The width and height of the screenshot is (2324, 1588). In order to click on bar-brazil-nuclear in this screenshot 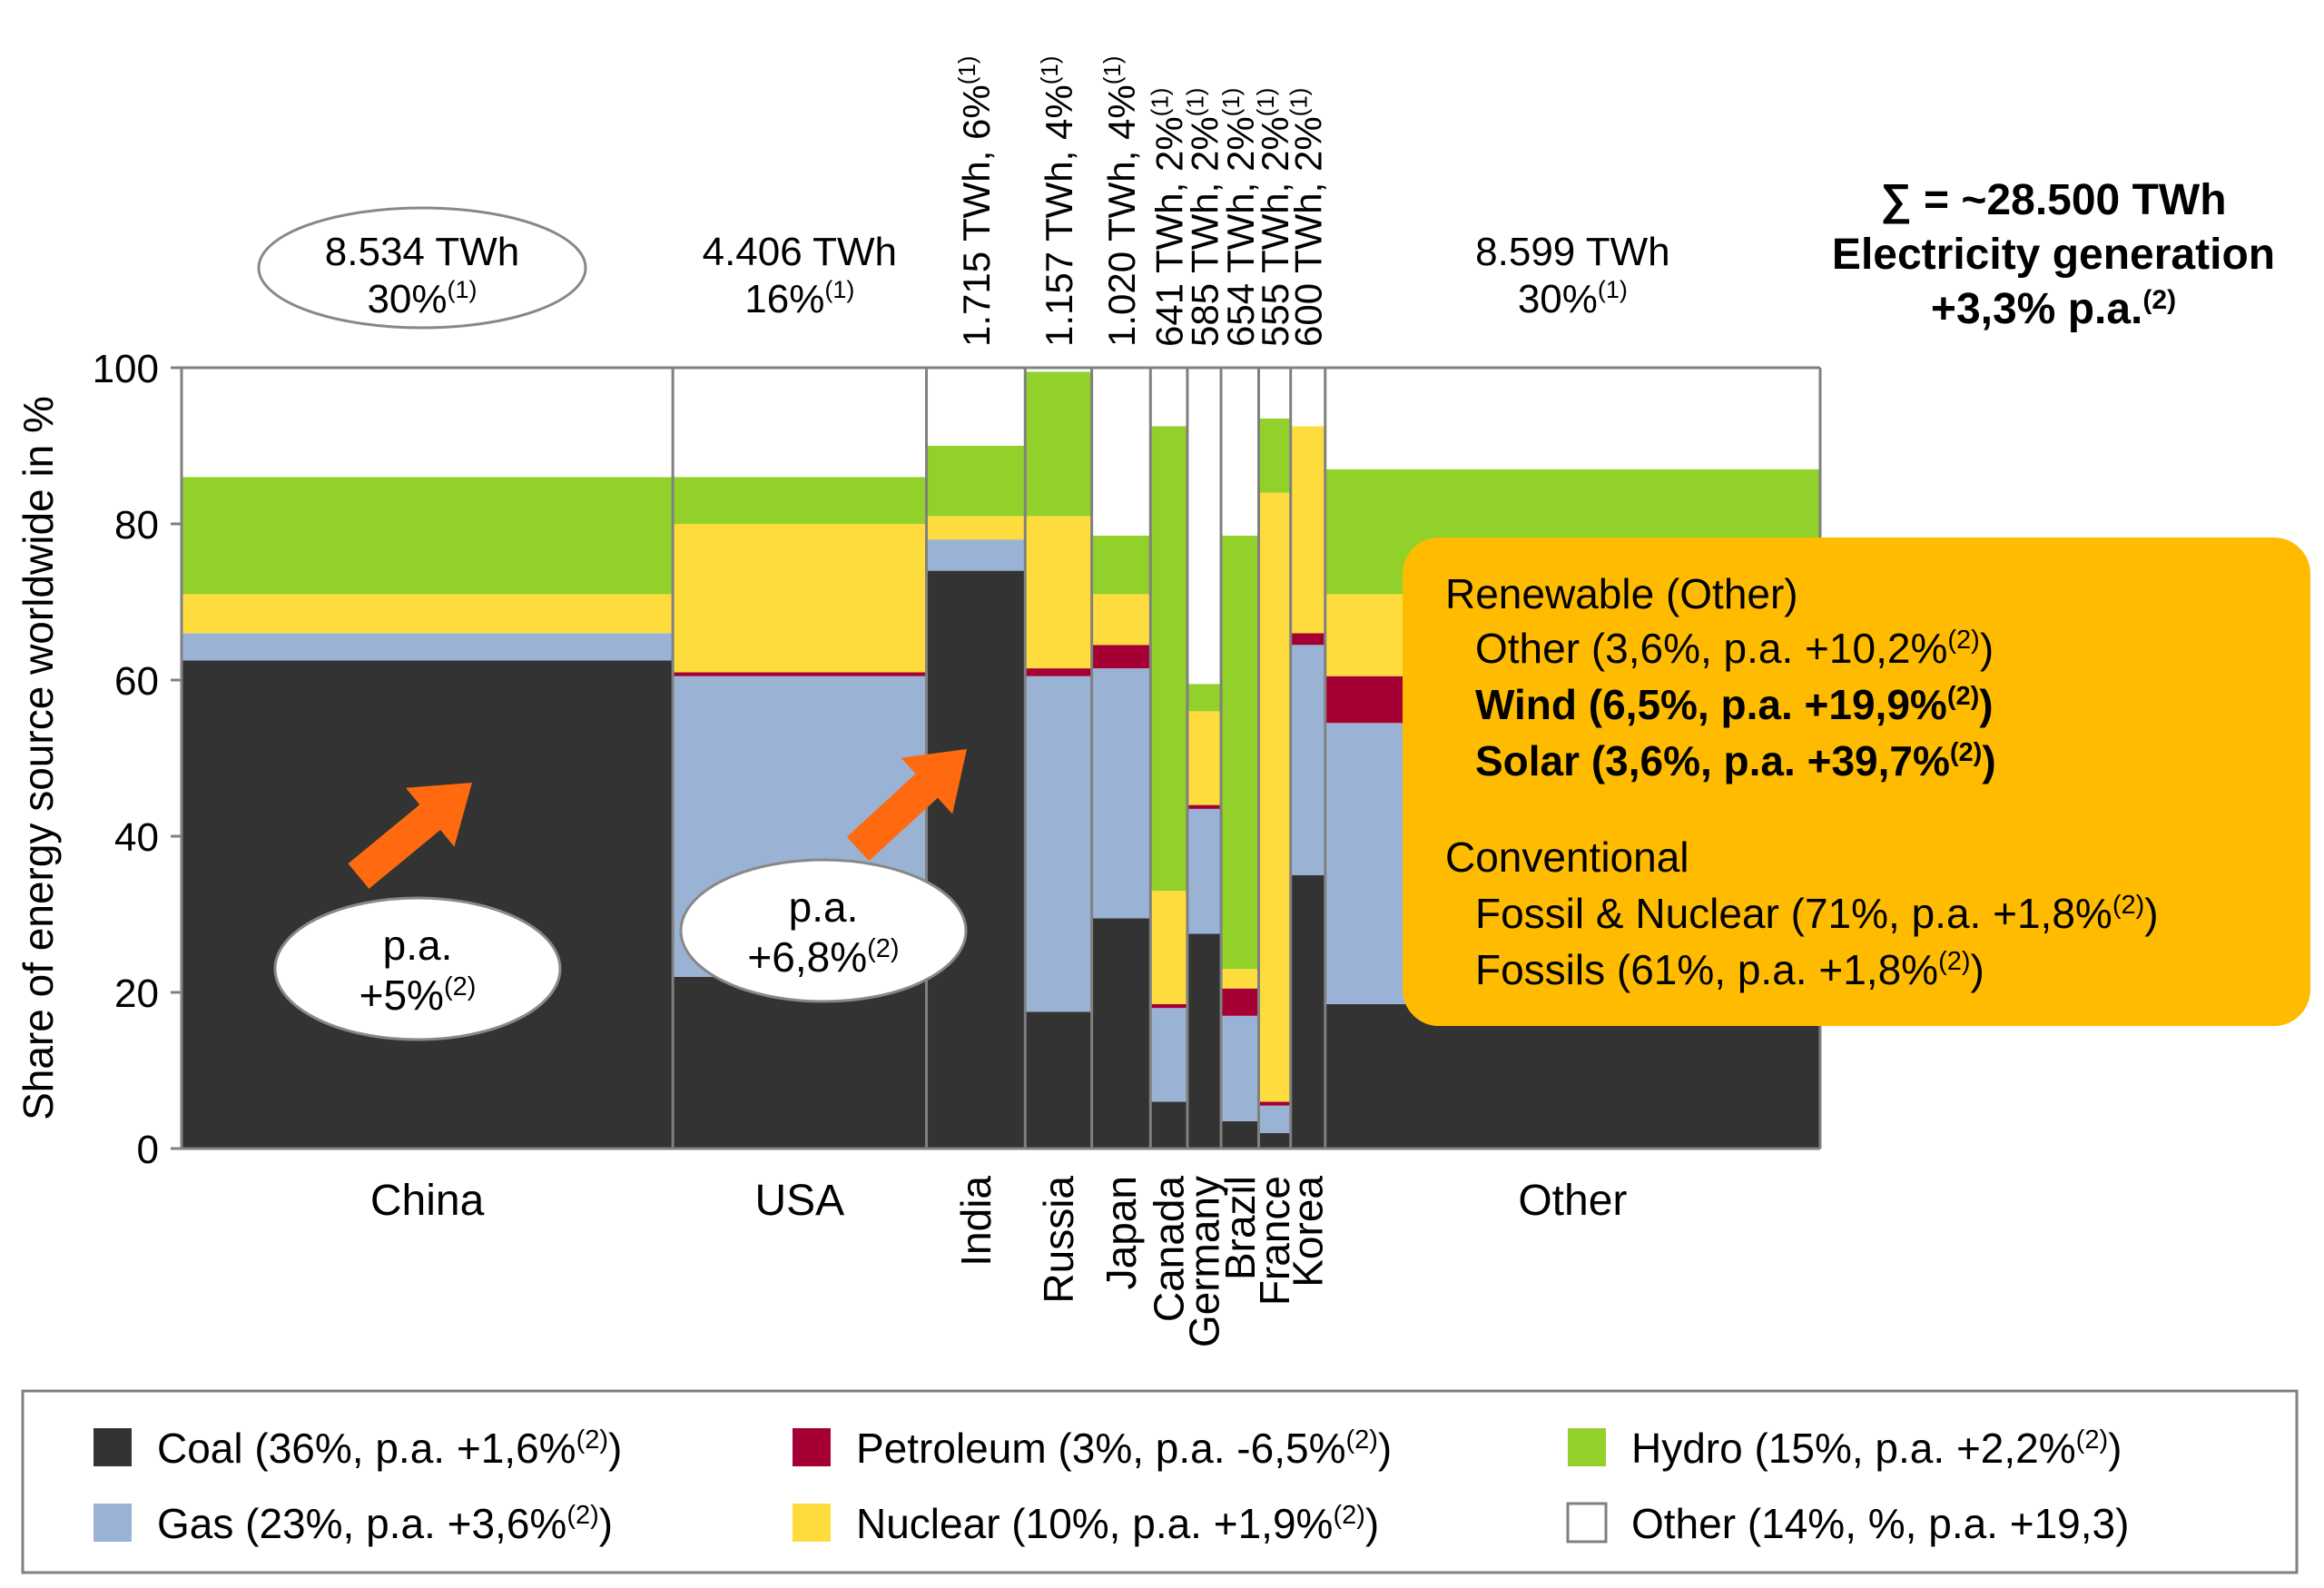, I will do `click(1240, 979)`.